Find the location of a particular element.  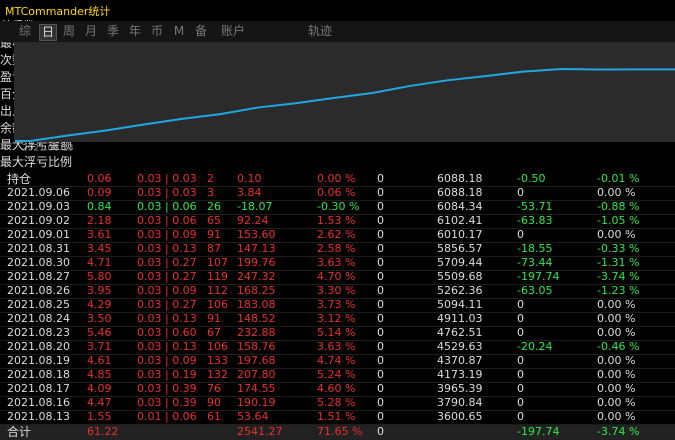

tab: 周 is located at coordinates (68, 31).